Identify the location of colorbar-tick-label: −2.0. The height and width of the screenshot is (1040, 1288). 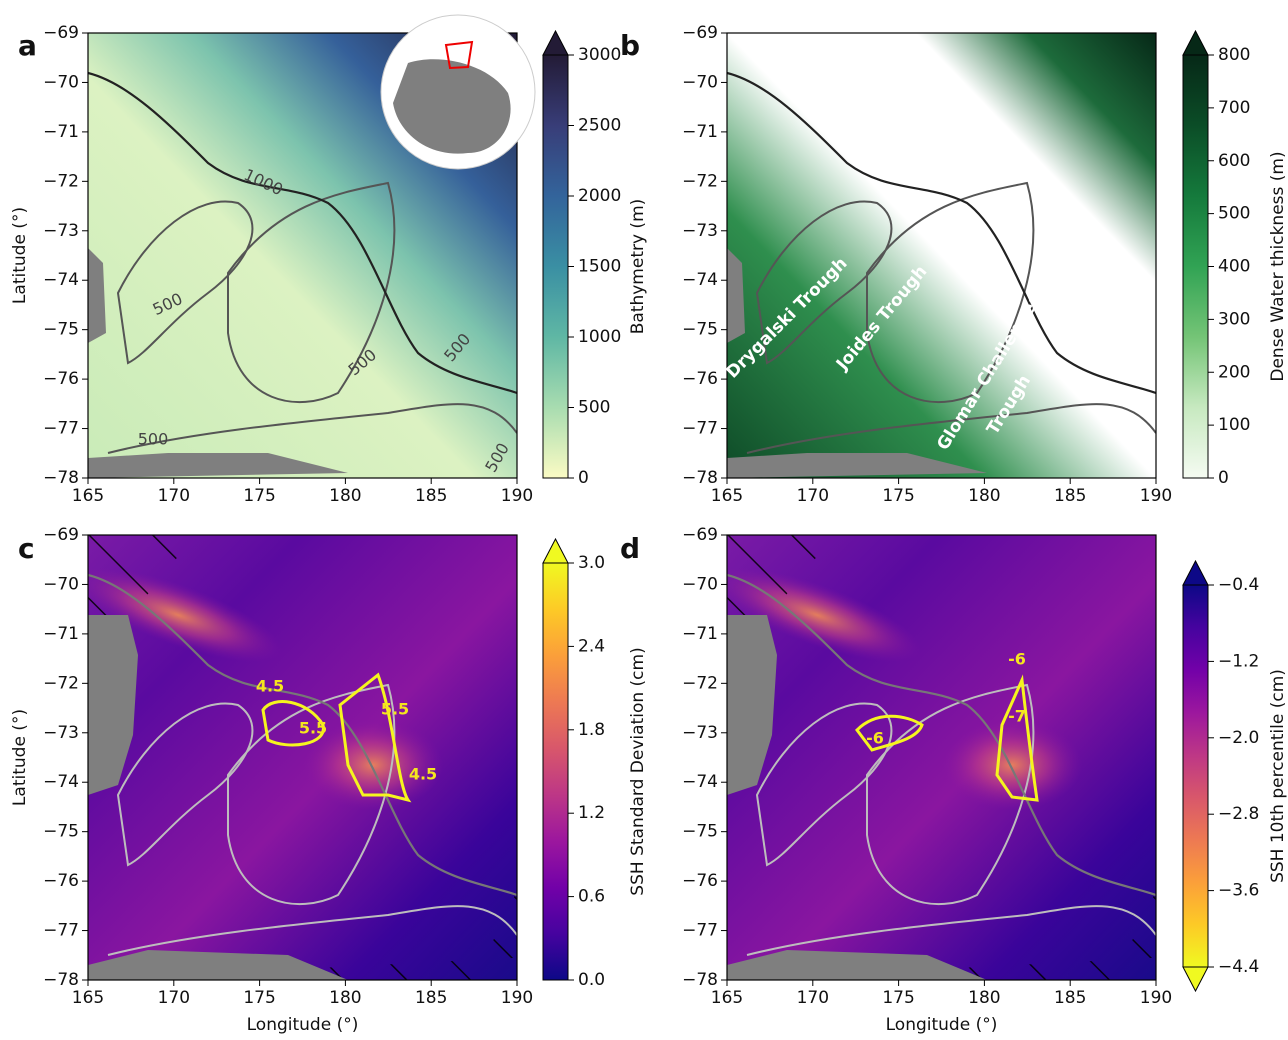
(1238, 738).